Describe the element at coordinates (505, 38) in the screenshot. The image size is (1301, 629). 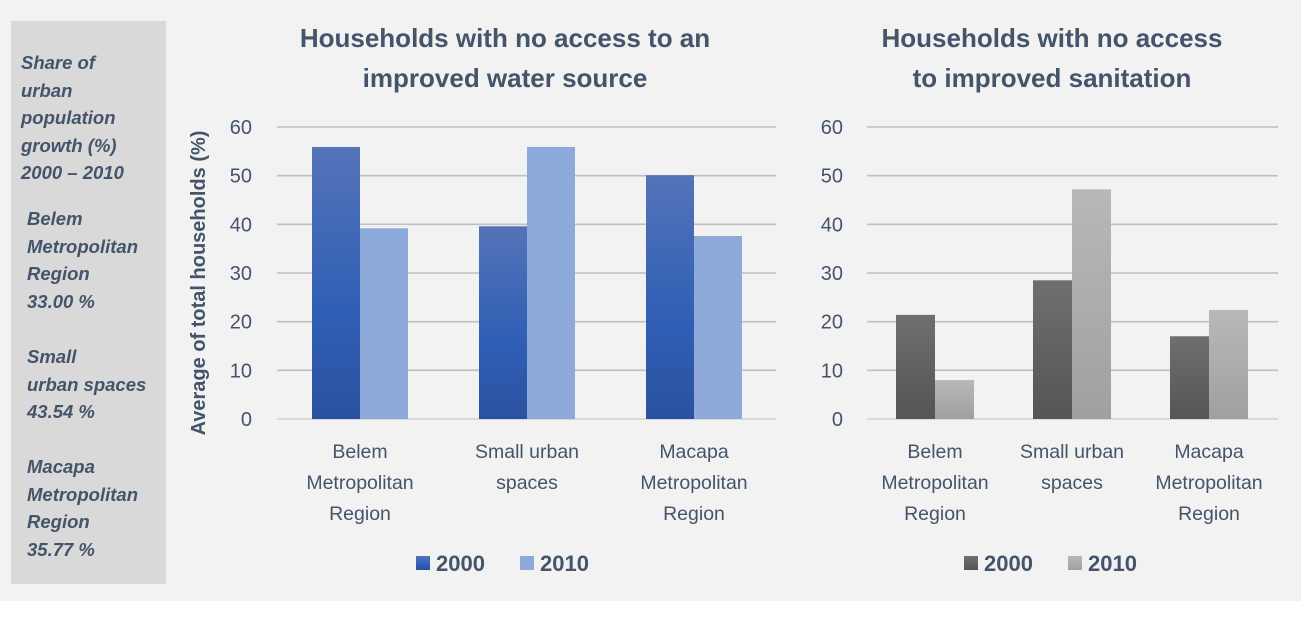
I see `chart-title-line: Households with no access to an` at that location.